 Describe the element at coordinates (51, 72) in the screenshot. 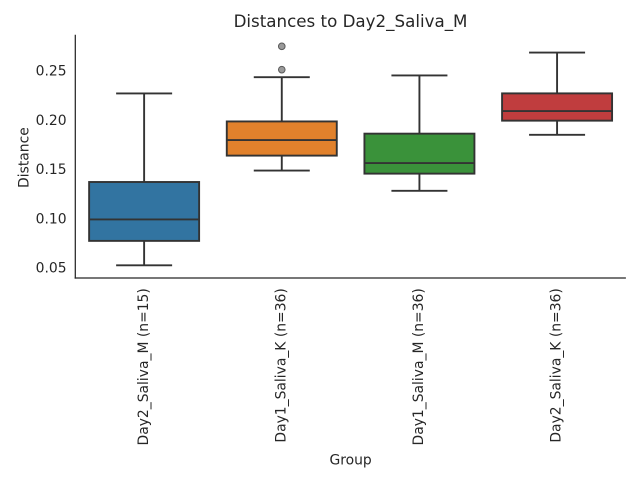

I see `y-tick-label: 0.25` at that location.